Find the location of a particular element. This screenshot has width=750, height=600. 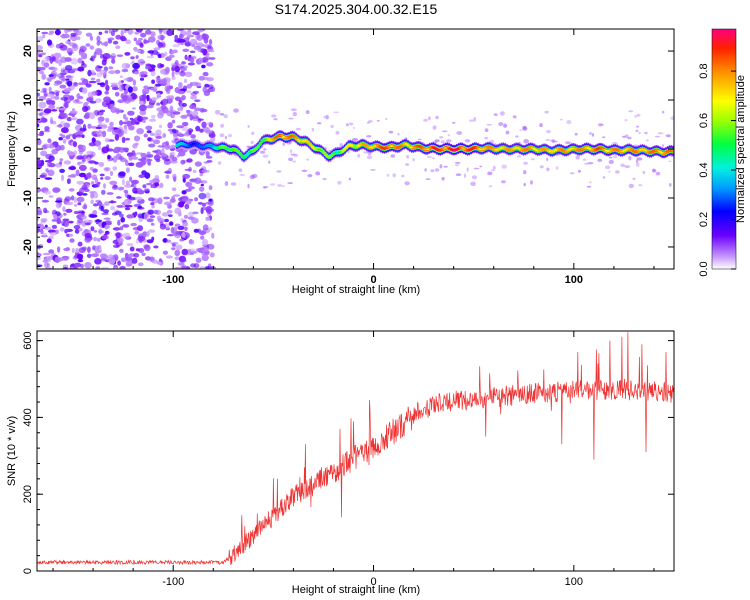

y-tick-label: 400 is located at coordinates (28, 417).